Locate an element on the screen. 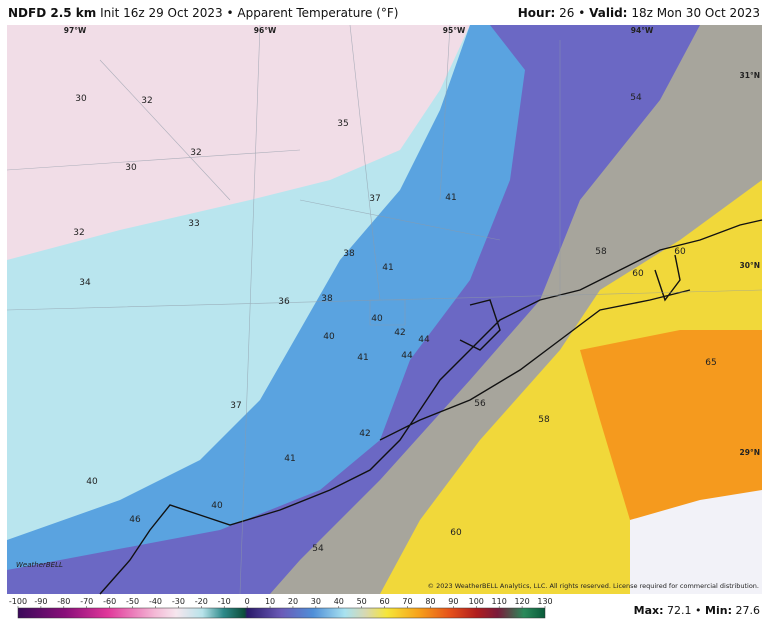 Image resolution: width=768 pixels, height=635 pixels. colorbar-tick-label: 70 is located at coordinates (407, 601).